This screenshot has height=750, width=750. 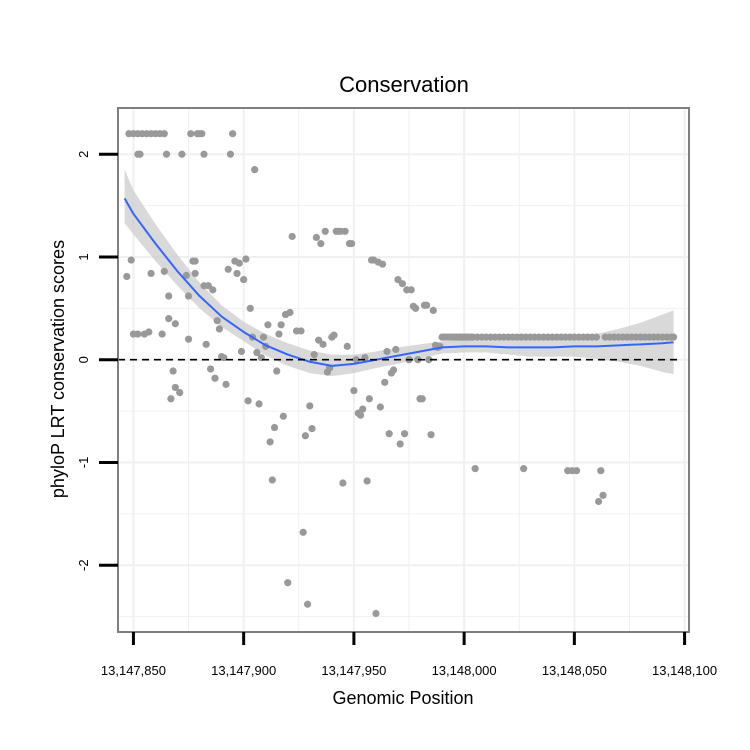 I want to click on y-tick-label: -2, so click(x=83, y=565).